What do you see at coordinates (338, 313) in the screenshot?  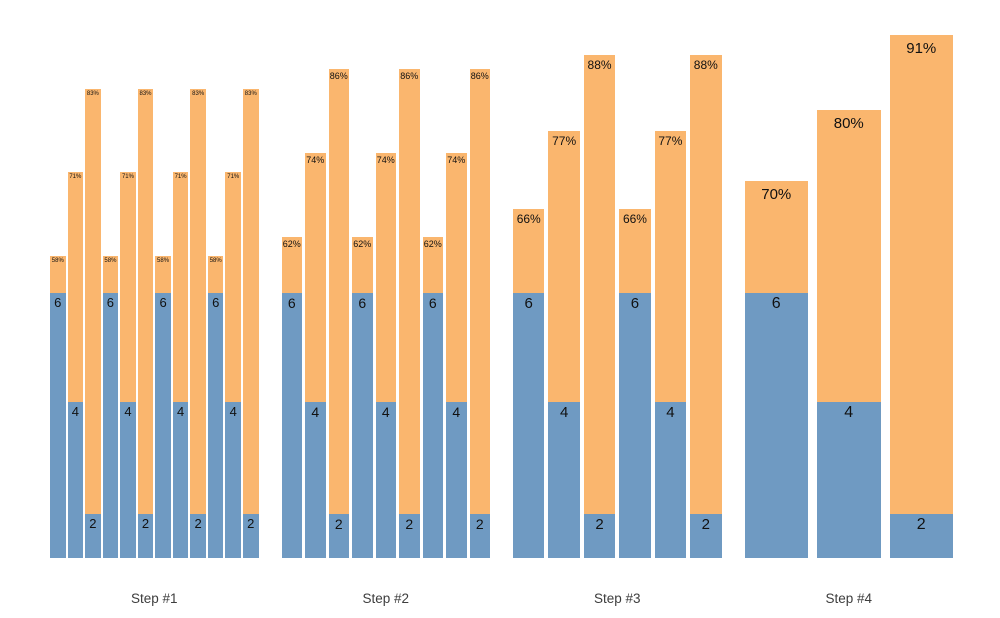 I see `stacked-bar: 86% 2` at bounding box center [338, 313].